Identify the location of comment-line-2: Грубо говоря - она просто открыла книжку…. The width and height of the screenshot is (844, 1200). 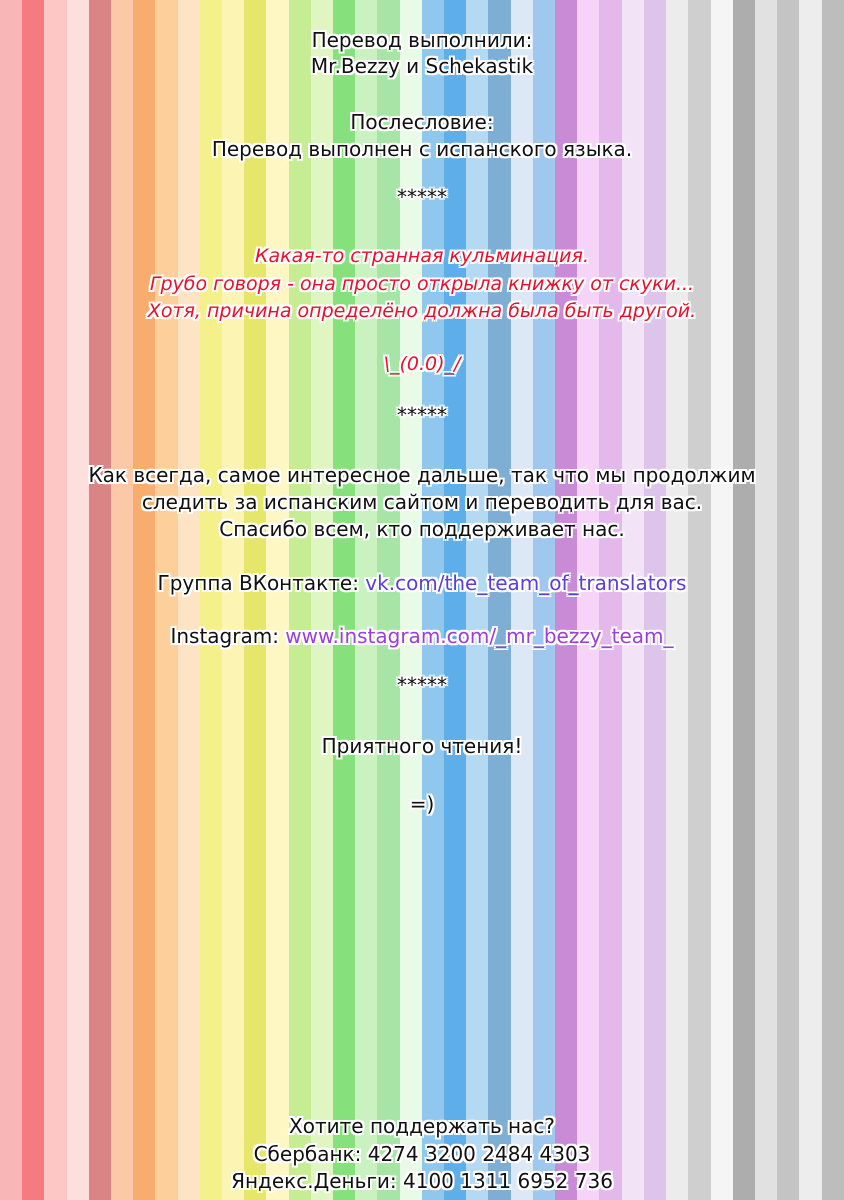
(422, 284).